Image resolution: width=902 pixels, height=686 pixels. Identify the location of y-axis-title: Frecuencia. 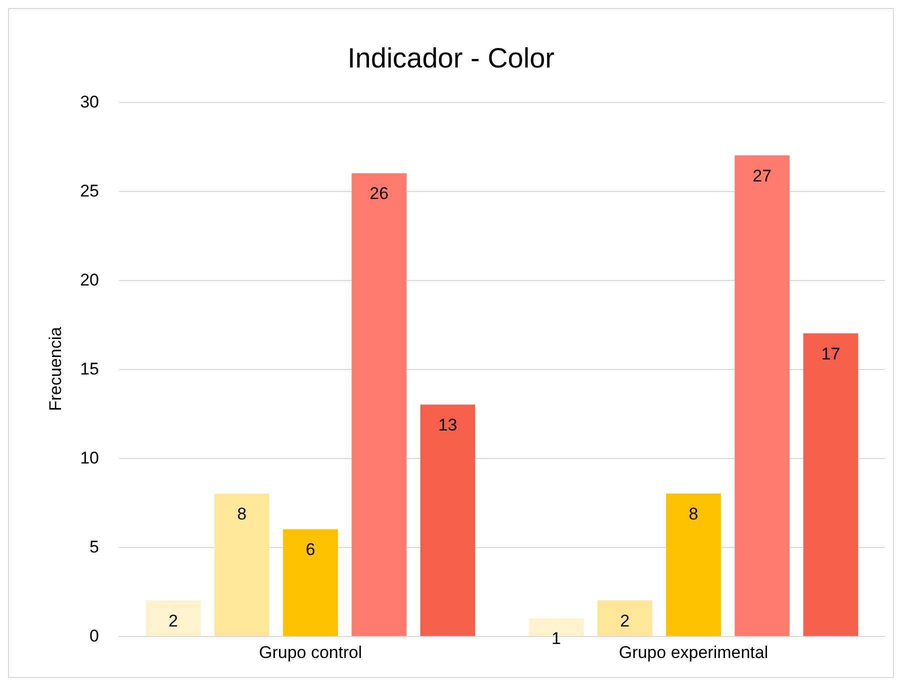
(55, 369).